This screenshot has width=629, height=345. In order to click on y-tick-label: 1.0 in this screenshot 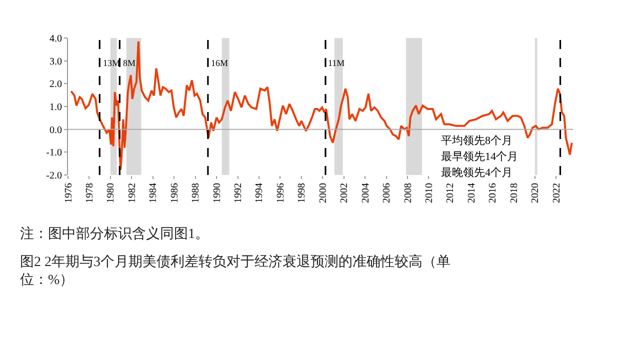, I will do `click(56, 107)`.